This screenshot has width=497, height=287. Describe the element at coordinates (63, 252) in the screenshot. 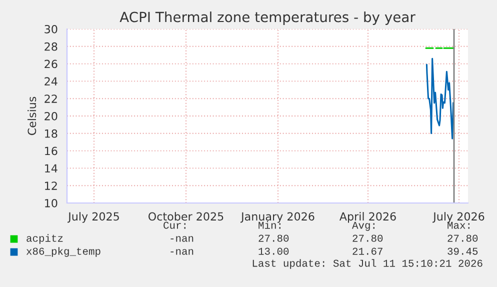

I see `legend-label: x86_pkg_temp` at that location.